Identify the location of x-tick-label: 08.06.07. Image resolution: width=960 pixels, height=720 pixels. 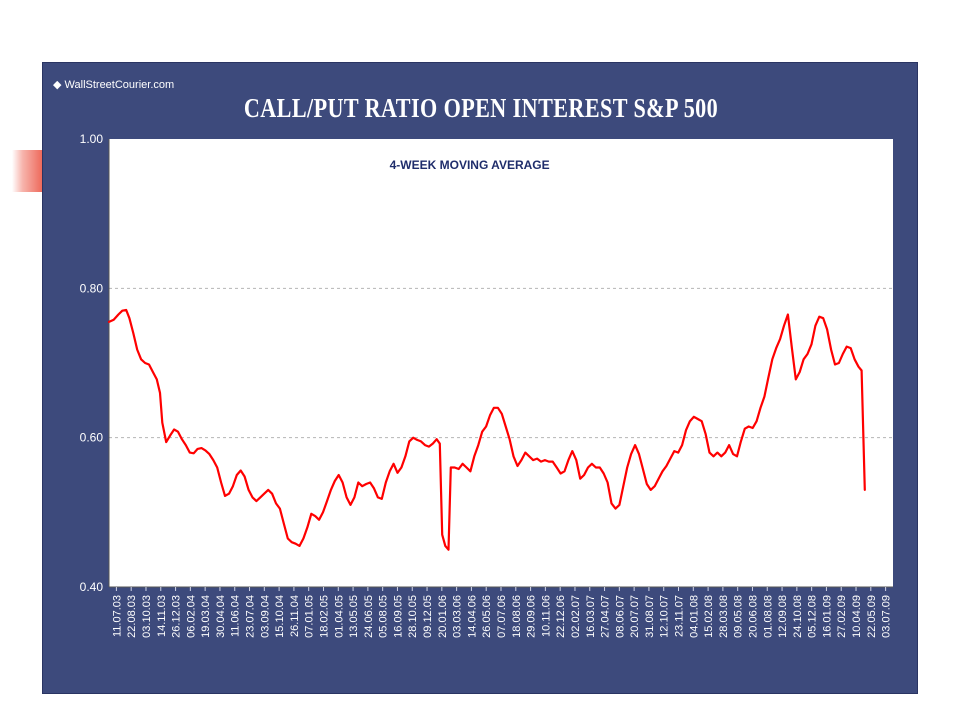
(620, 616).